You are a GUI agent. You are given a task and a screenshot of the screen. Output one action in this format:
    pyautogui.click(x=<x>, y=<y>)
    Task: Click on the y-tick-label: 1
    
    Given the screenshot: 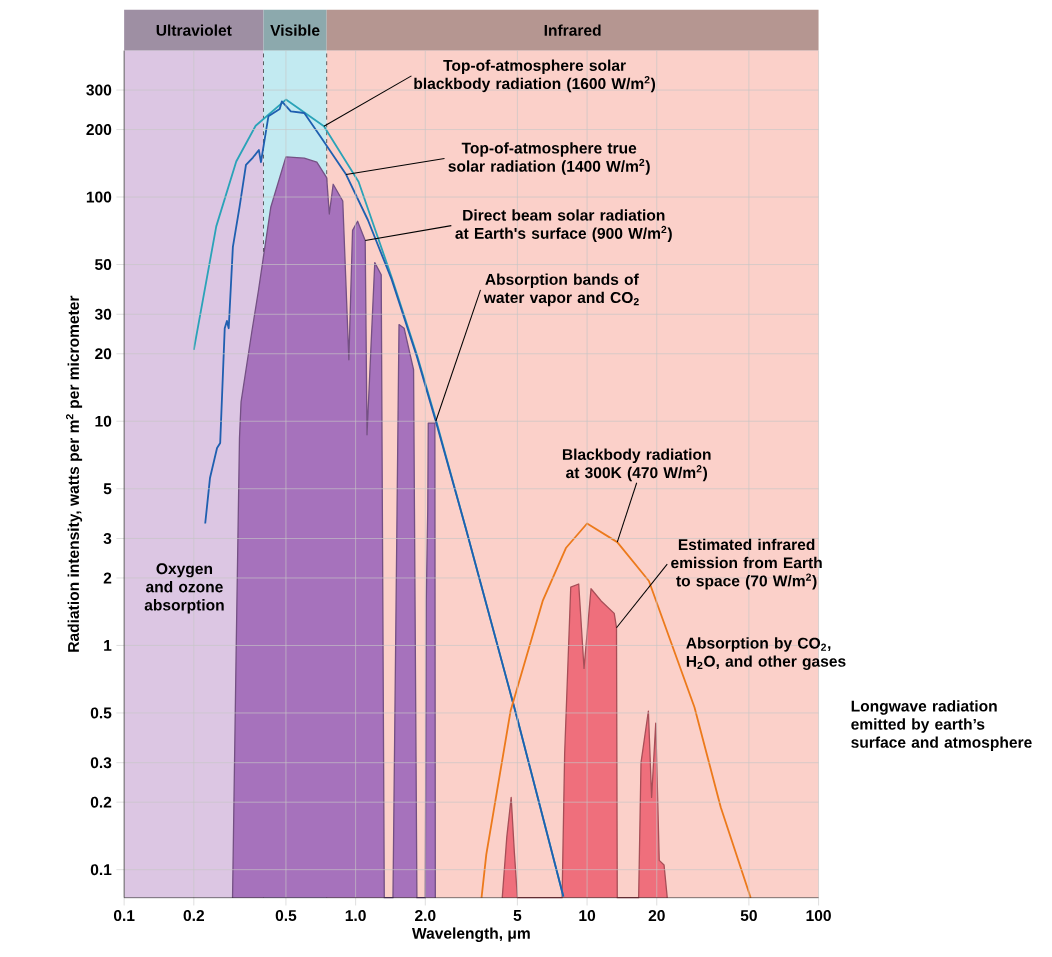 What is the action you would take?
    pyautogui.click(x=108, y=645)
    